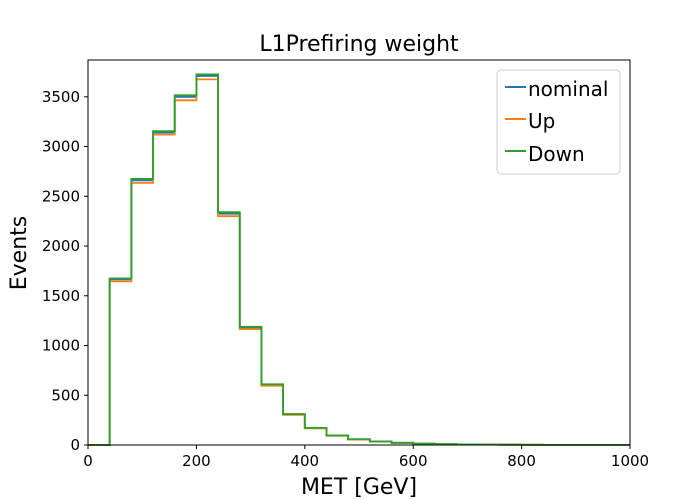  I want to click on x-tick-label: 400, so click(304, 461).